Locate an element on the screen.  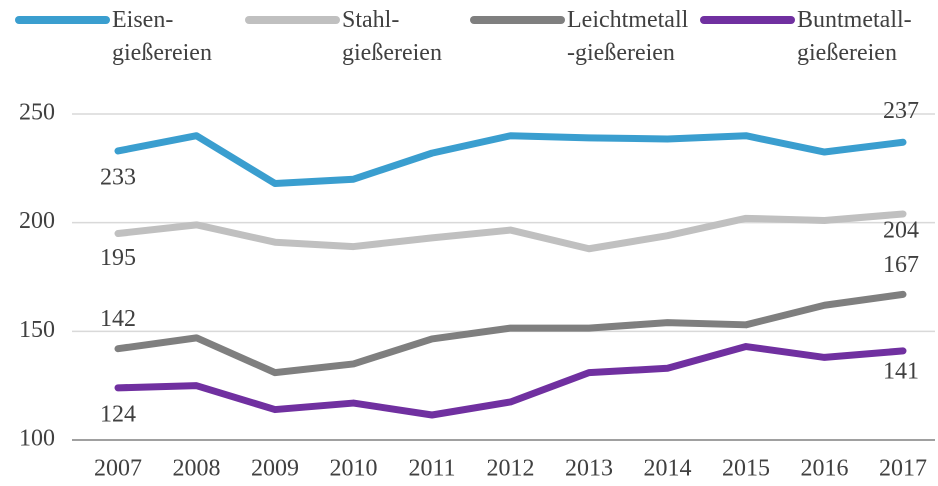
x-tick-label: 2007 is located at coordinates (118, 469).